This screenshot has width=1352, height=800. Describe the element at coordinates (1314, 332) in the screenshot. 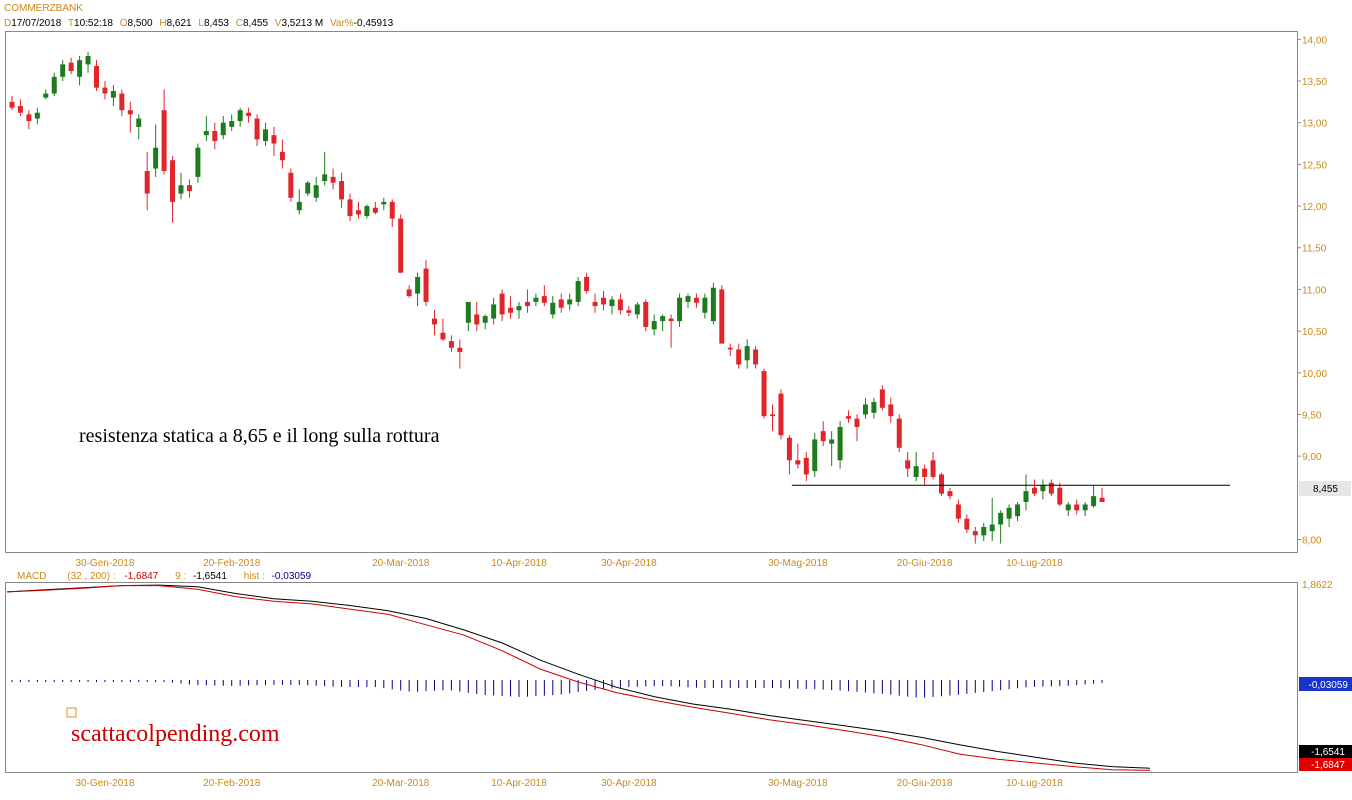

I see `y-tick-label: 10,50` at that location.